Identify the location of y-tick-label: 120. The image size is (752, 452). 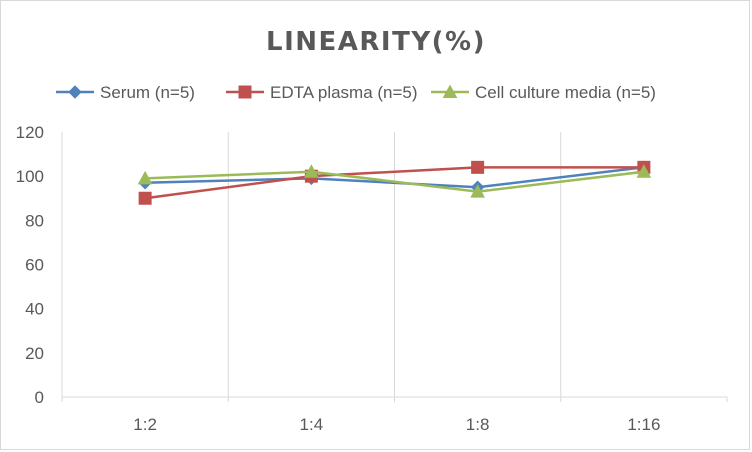
(30, 132).